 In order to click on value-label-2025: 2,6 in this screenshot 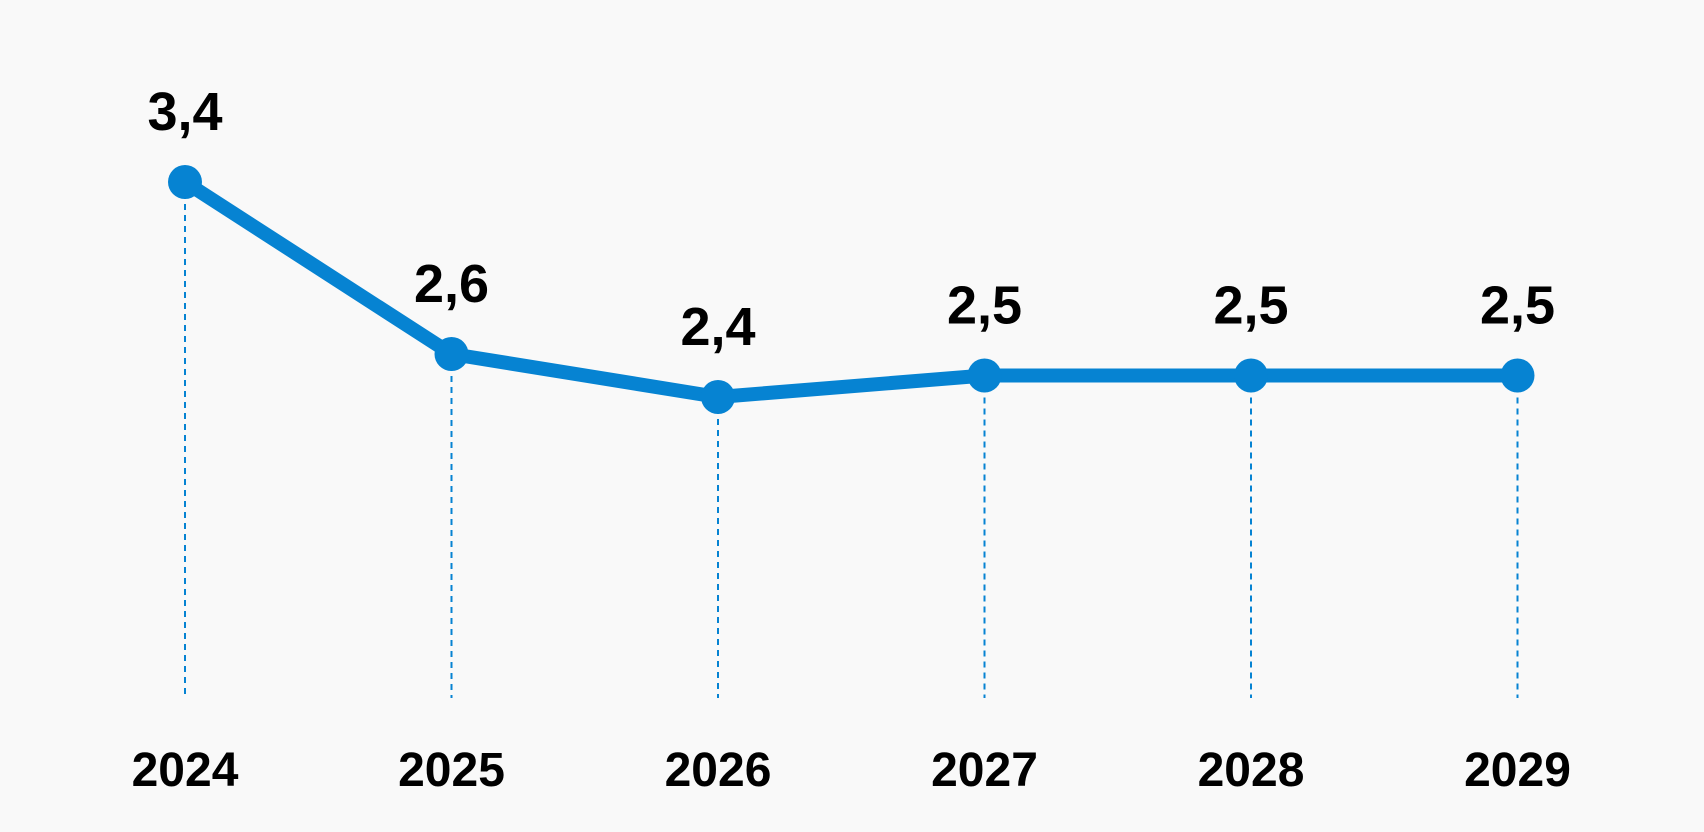, I will do `click(451, 284)`.